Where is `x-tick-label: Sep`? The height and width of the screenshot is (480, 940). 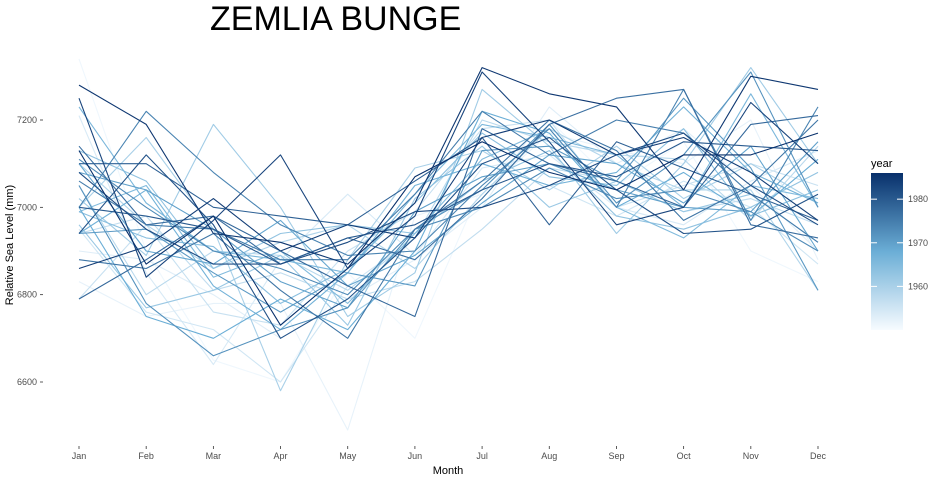
x-tick-label: Sep is located at coordinates (616, 456).